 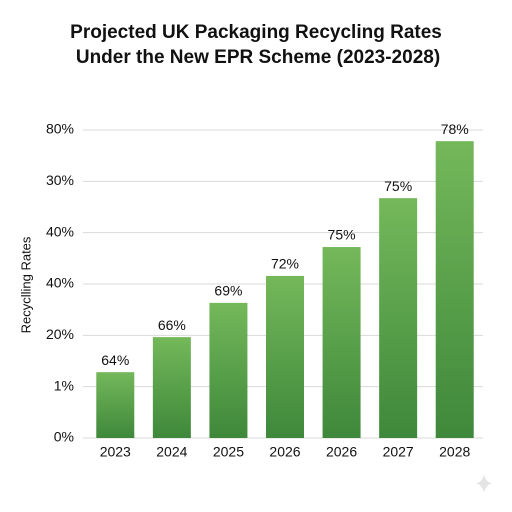 I want to click on y-tick-label: 30%, so click(x=60, y=180).